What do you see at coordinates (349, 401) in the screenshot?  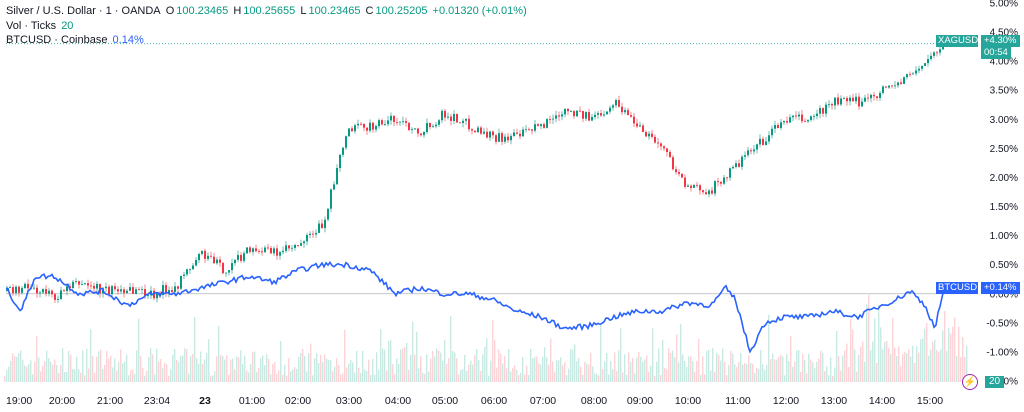 I see `x-tick-label: 03:00` at bounding box center [349, 401].